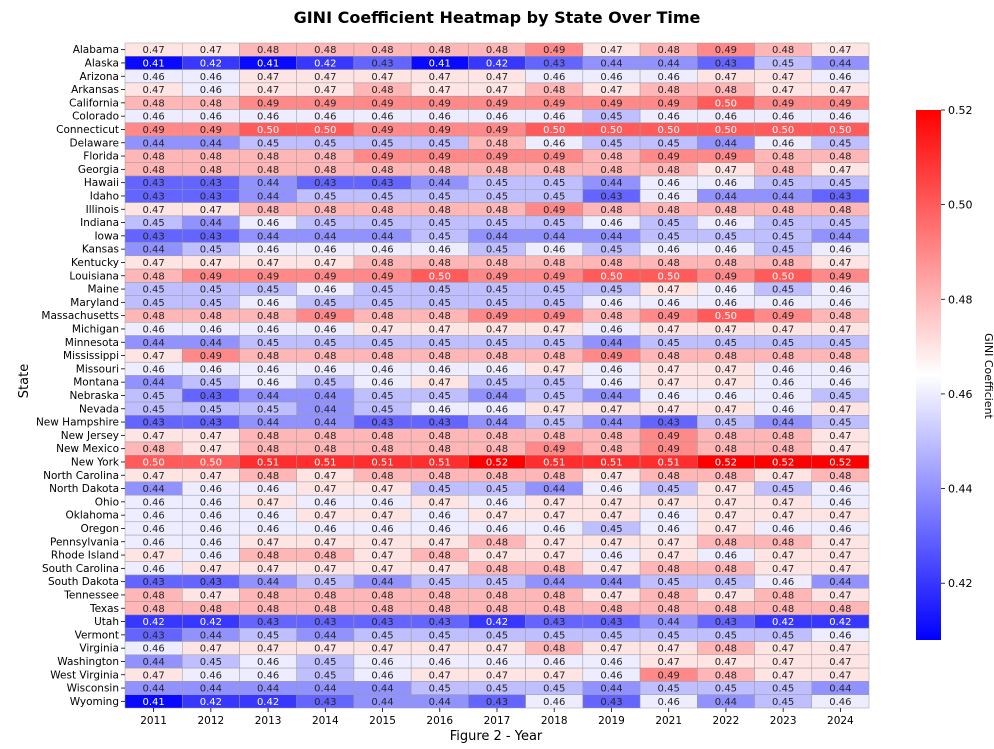 This screenshot has height=749, width=994. I want to click on colorbar-tick-label: 0.50, so click(960, 205).